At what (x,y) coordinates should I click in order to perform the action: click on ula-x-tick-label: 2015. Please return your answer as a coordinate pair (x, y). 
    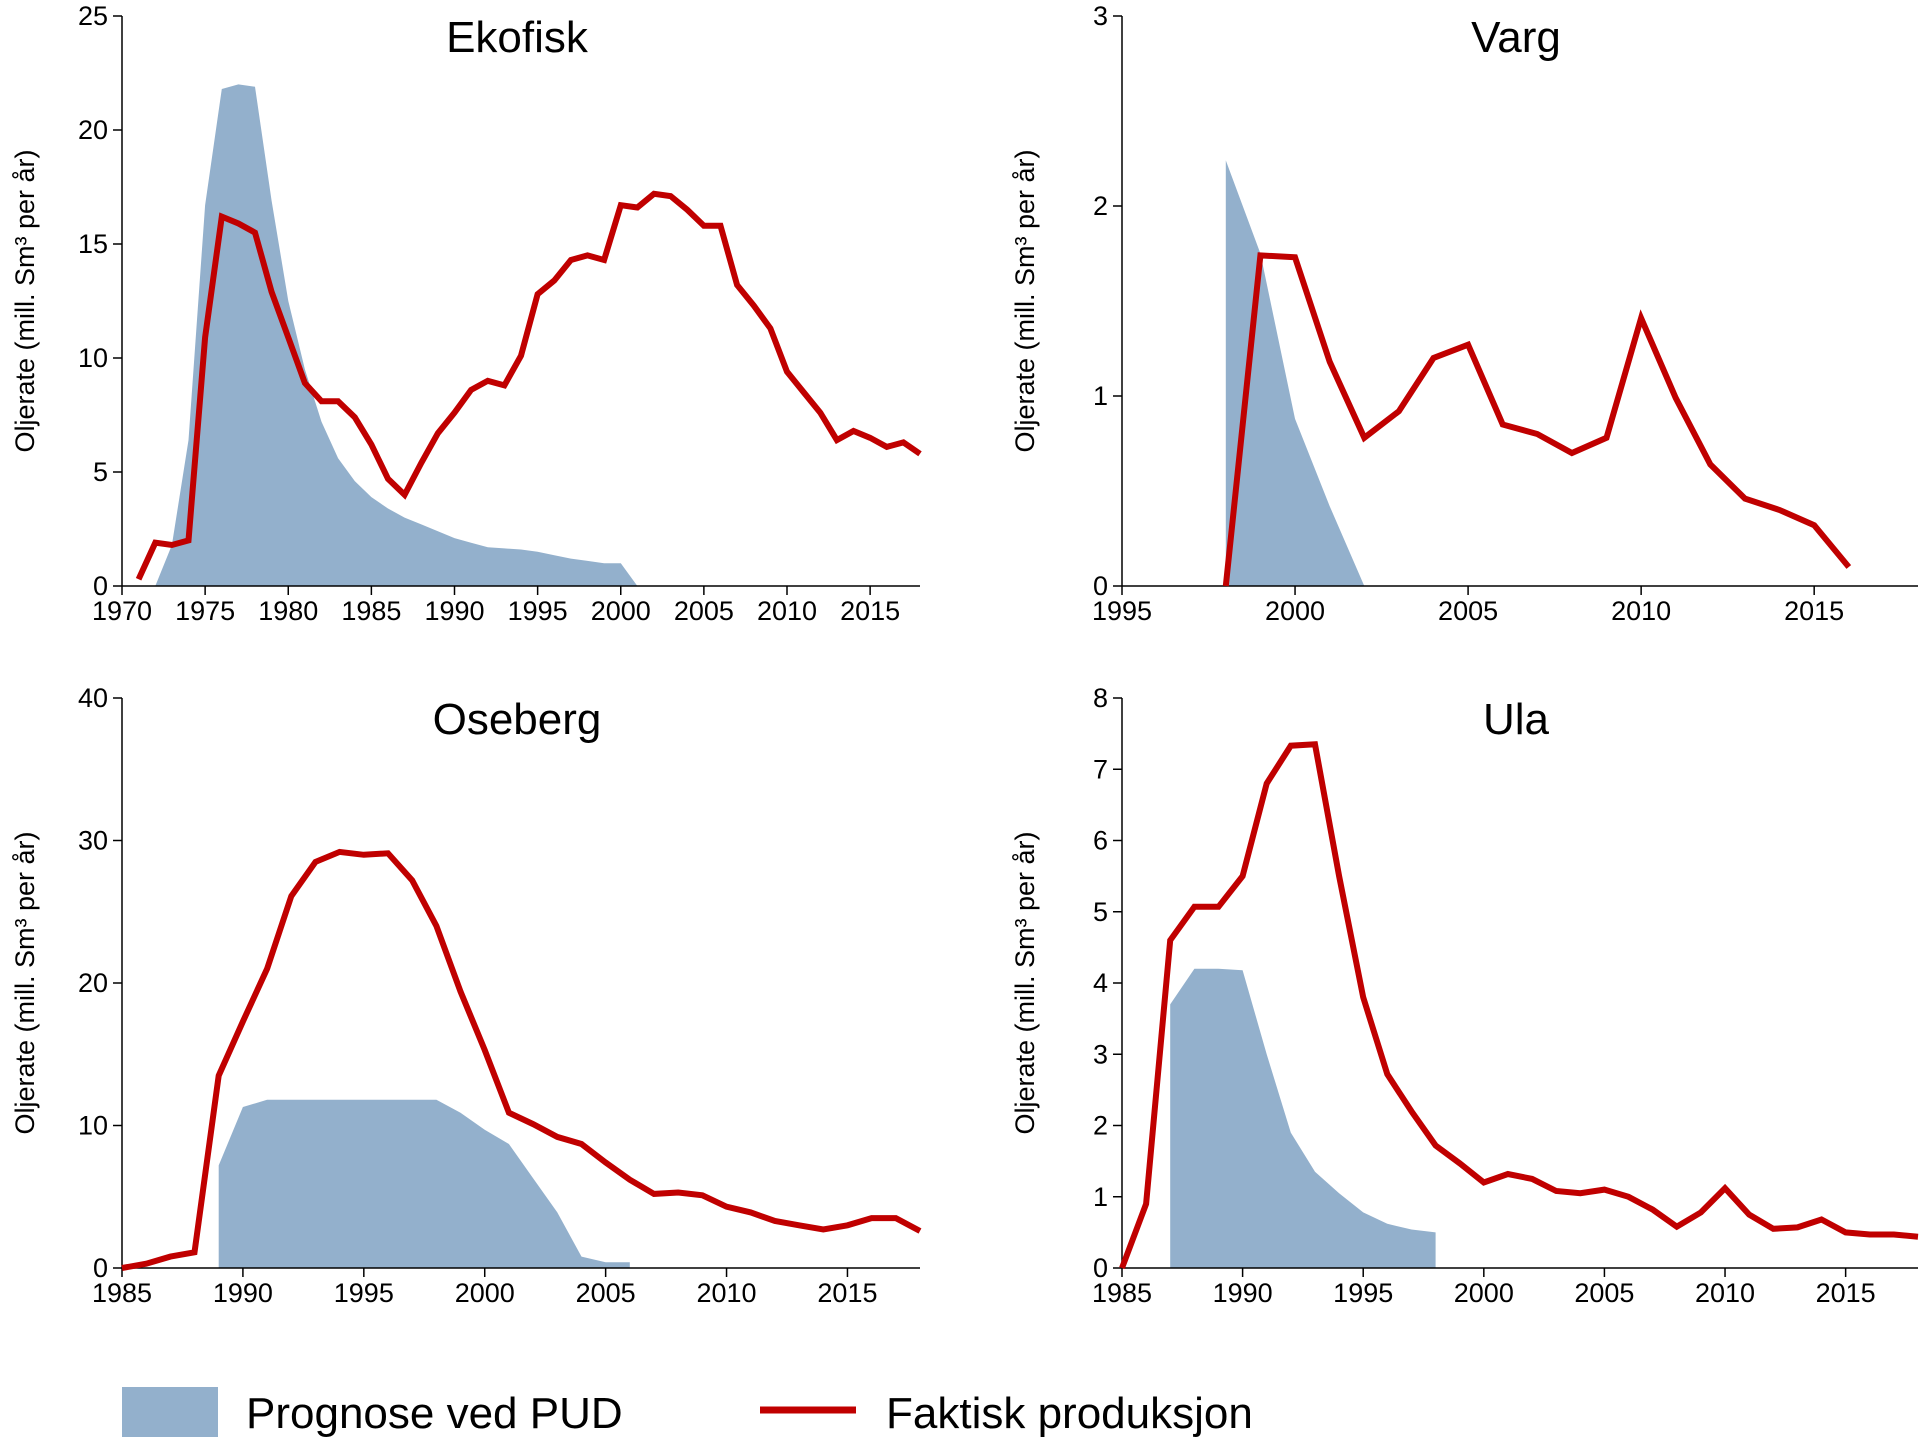
    Looking at the image, I should click on (1846, 1293).